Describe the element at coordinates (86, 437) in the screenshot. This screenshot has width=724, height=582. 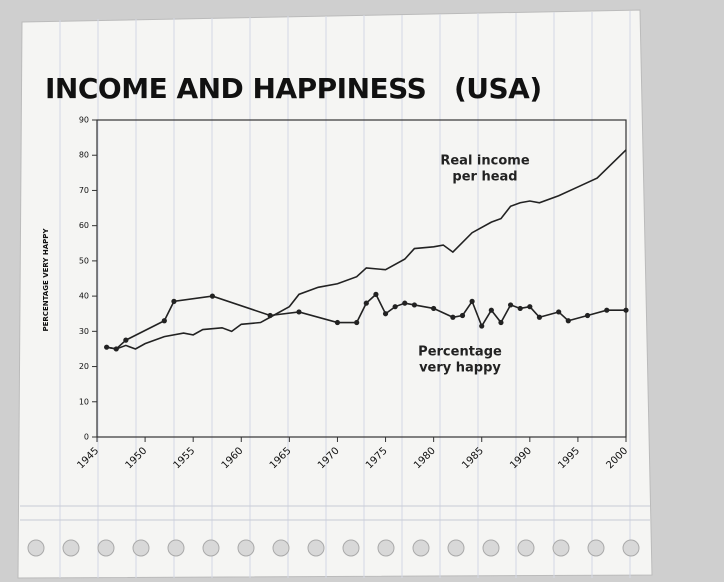
I see `y-tick-label: 0` at that location.